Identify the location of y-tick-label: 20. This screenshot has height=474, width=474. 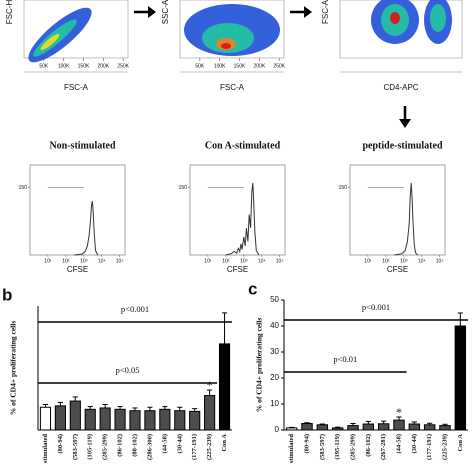
(274, 377).